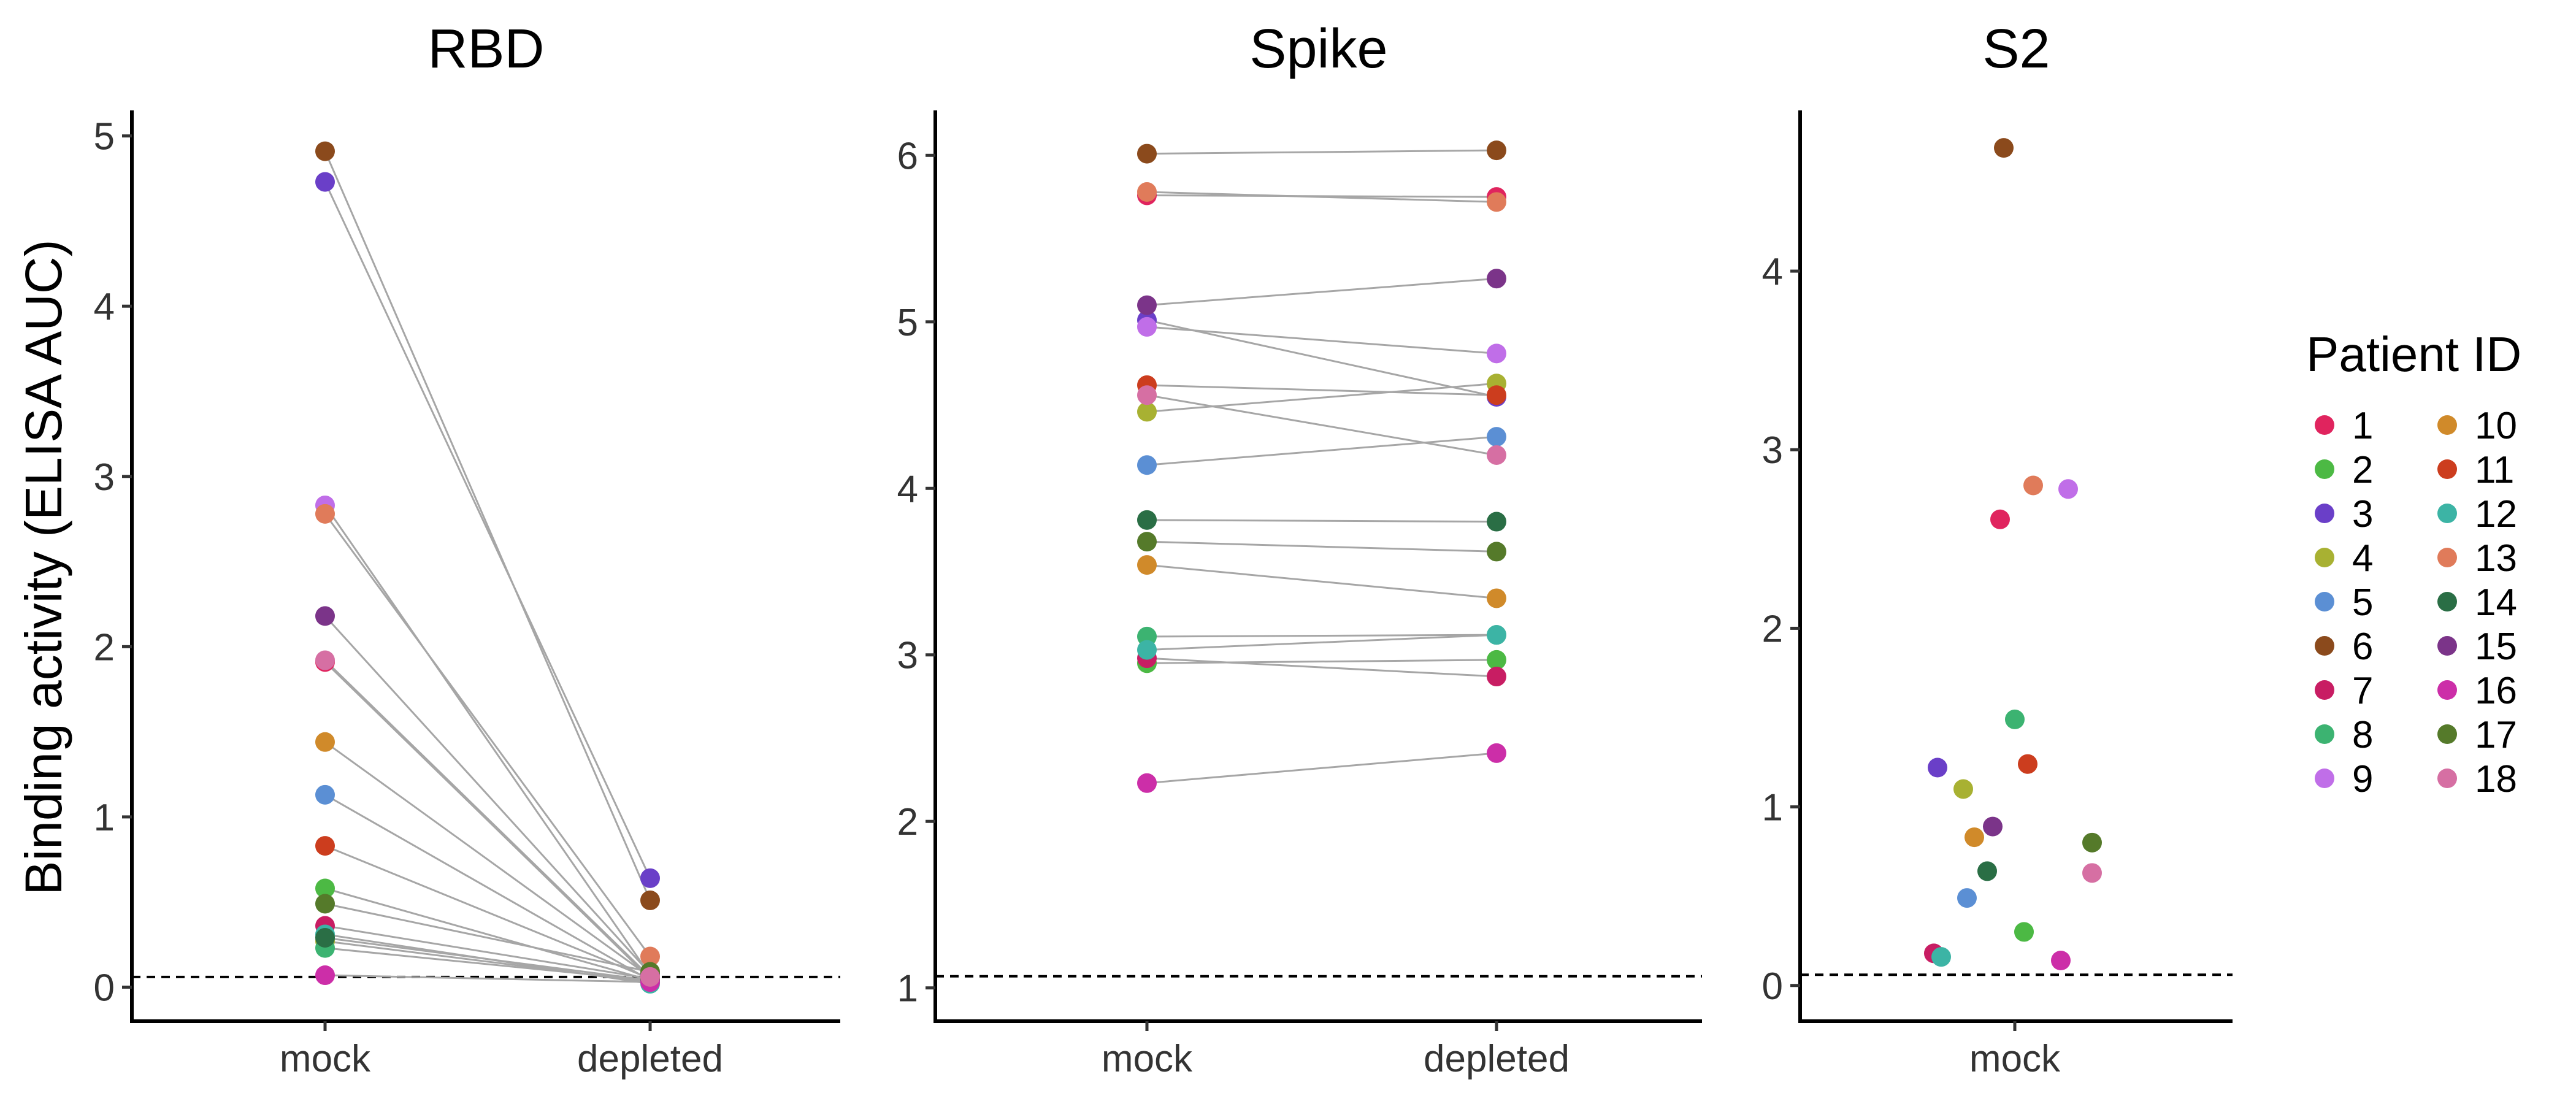 Image resolution: width=2576 pixels, height=1104 pixels. What do you see at coordinates (104, 818) in the screenshot?
I see `y-tick-label: 1` at bounding box center [104, 818].